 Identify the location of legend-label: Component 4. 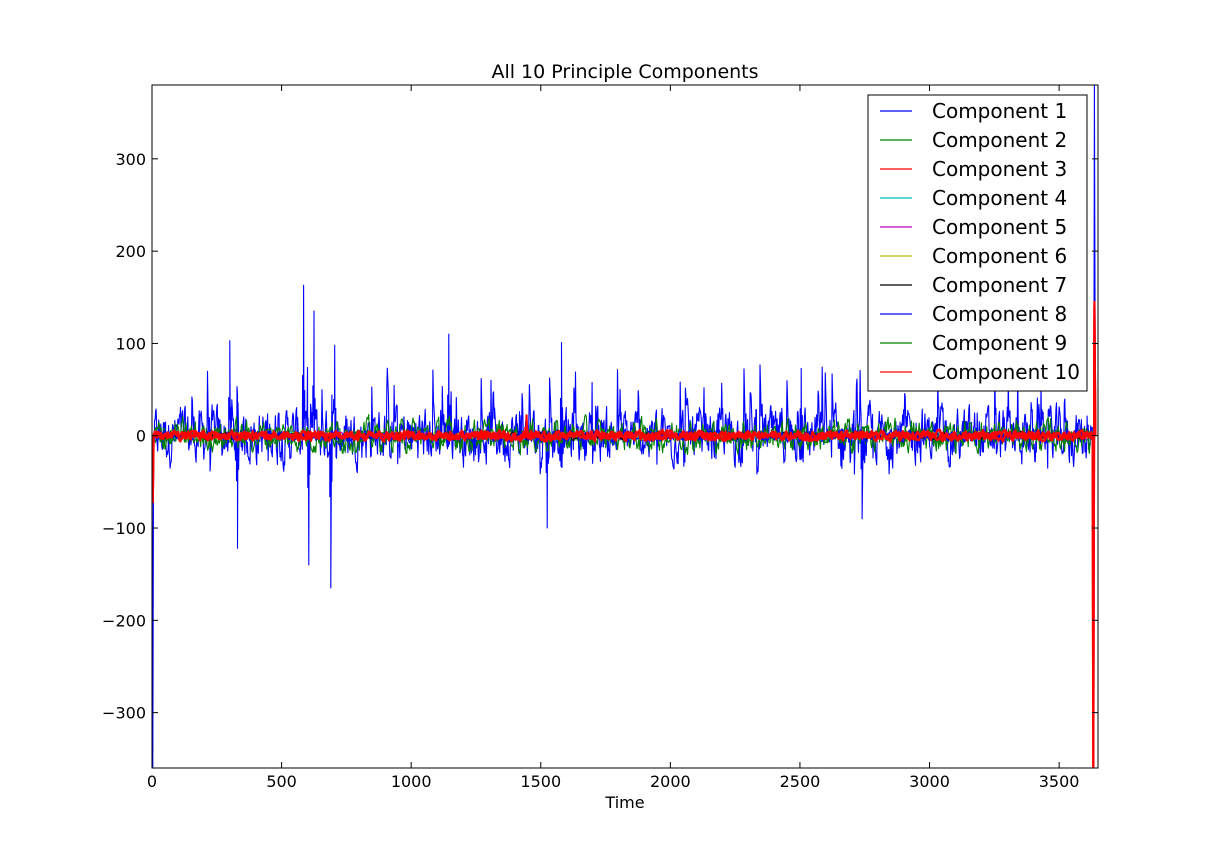
(999, 198).